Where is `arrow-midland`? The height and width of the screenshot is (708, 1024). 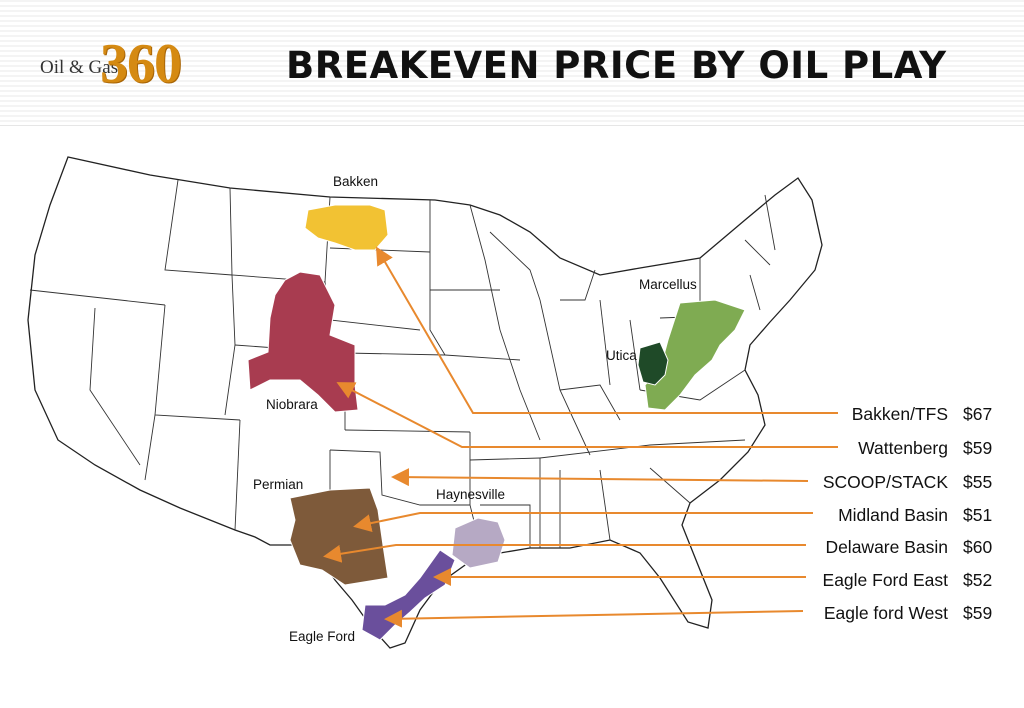 arrow-midland is located at coordinates (583, 522).